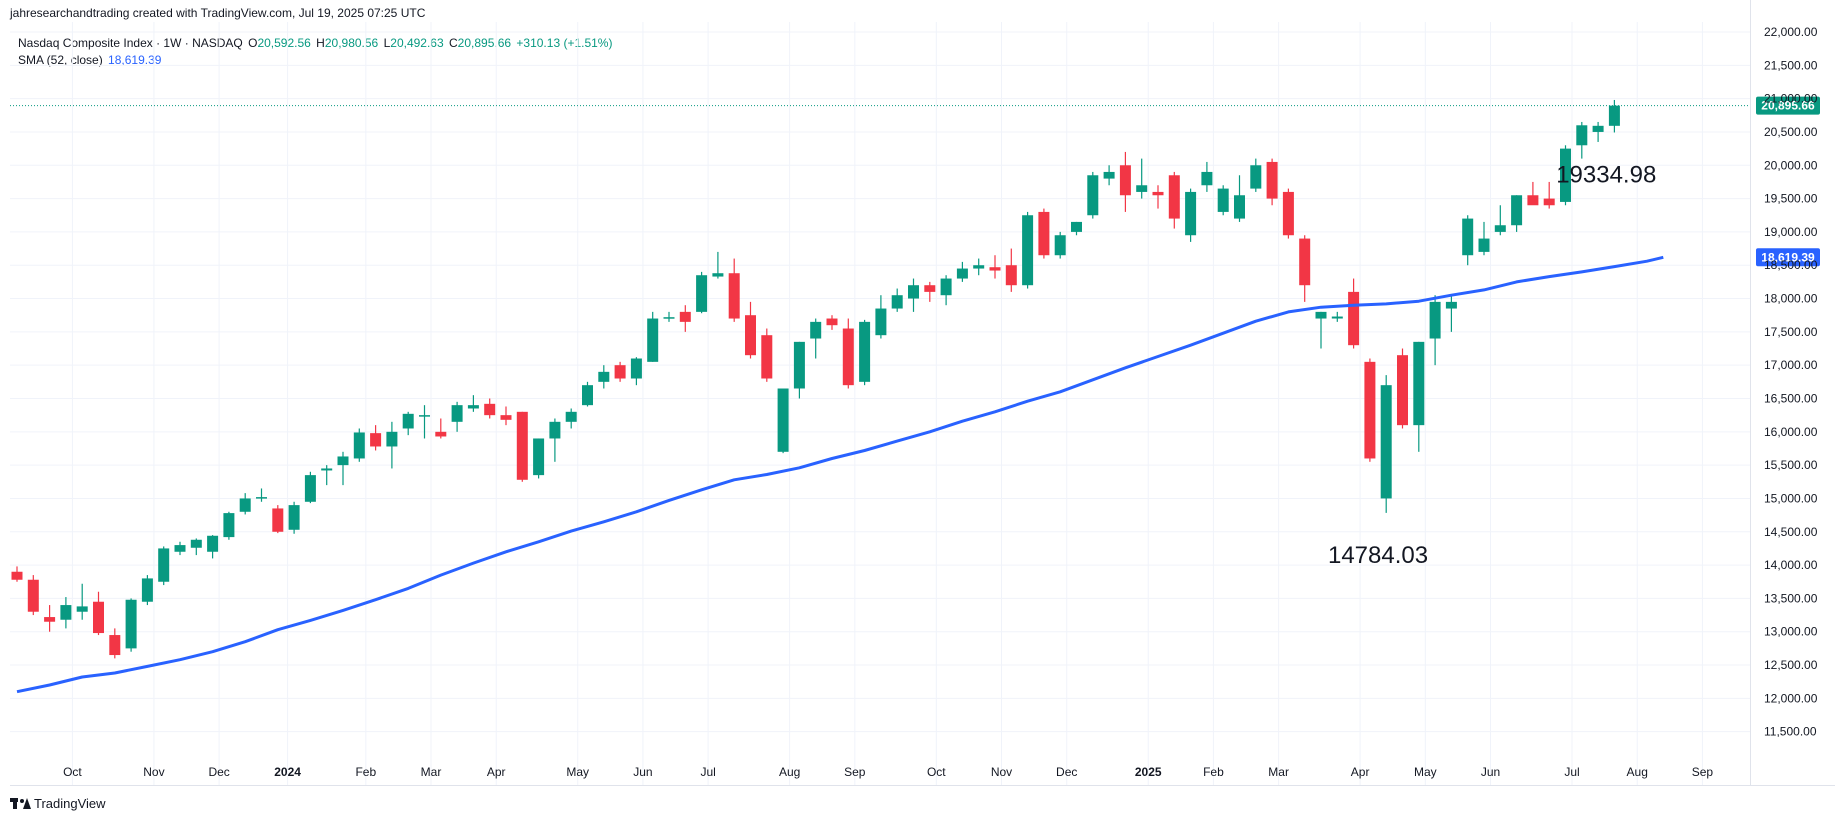  I want to click on y-tick-label: 21,000.00, so click(1791, 99).